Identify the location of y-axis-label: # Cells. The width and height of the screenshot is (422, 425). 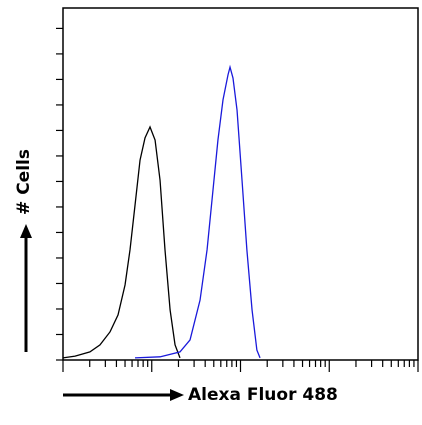
(24, 182).